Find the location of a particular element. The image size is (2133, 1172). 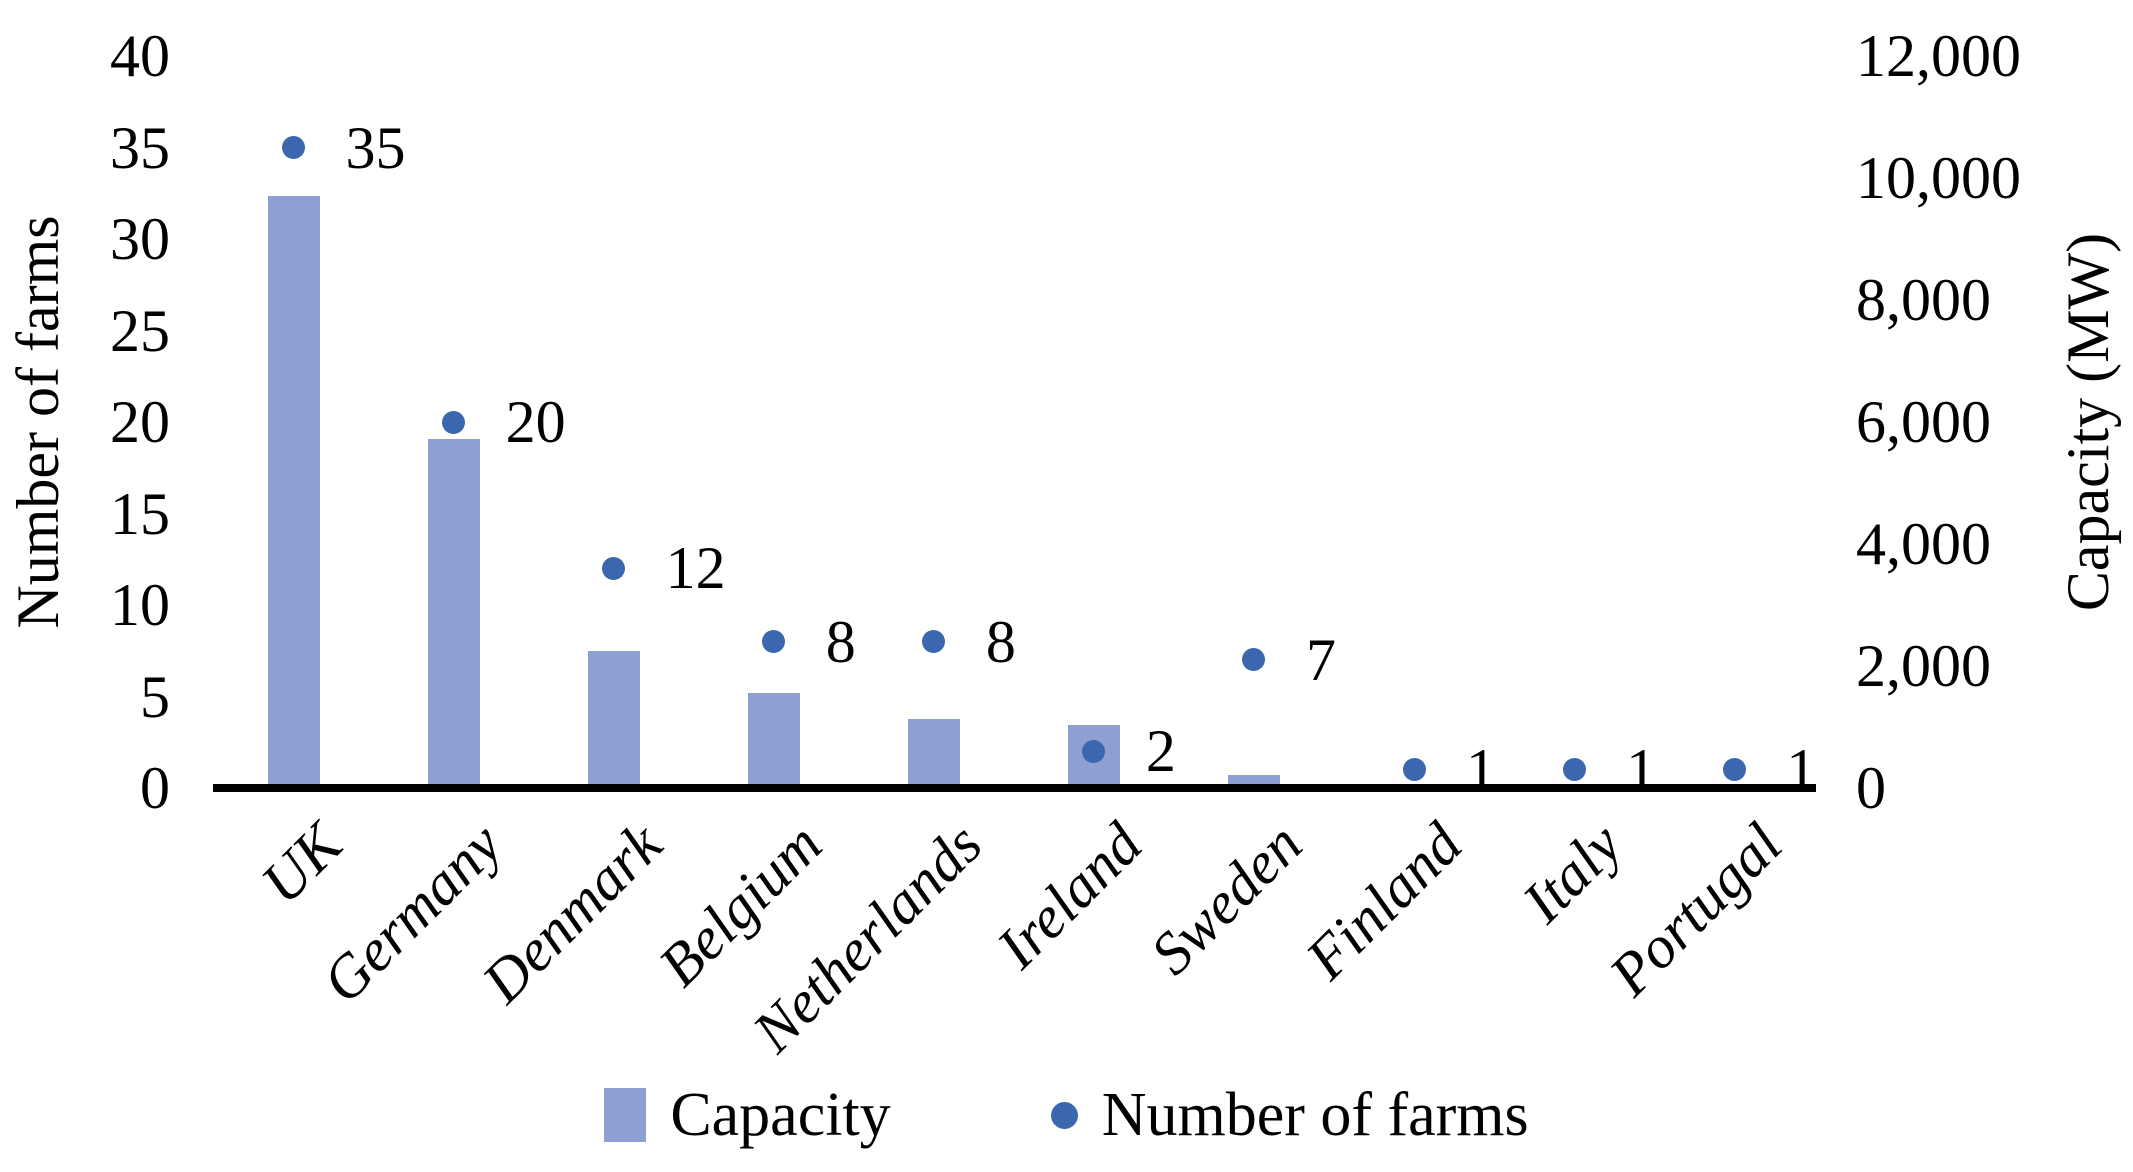

right-axis-tick-label: 2,000 is located at coordinates (1923, 666).